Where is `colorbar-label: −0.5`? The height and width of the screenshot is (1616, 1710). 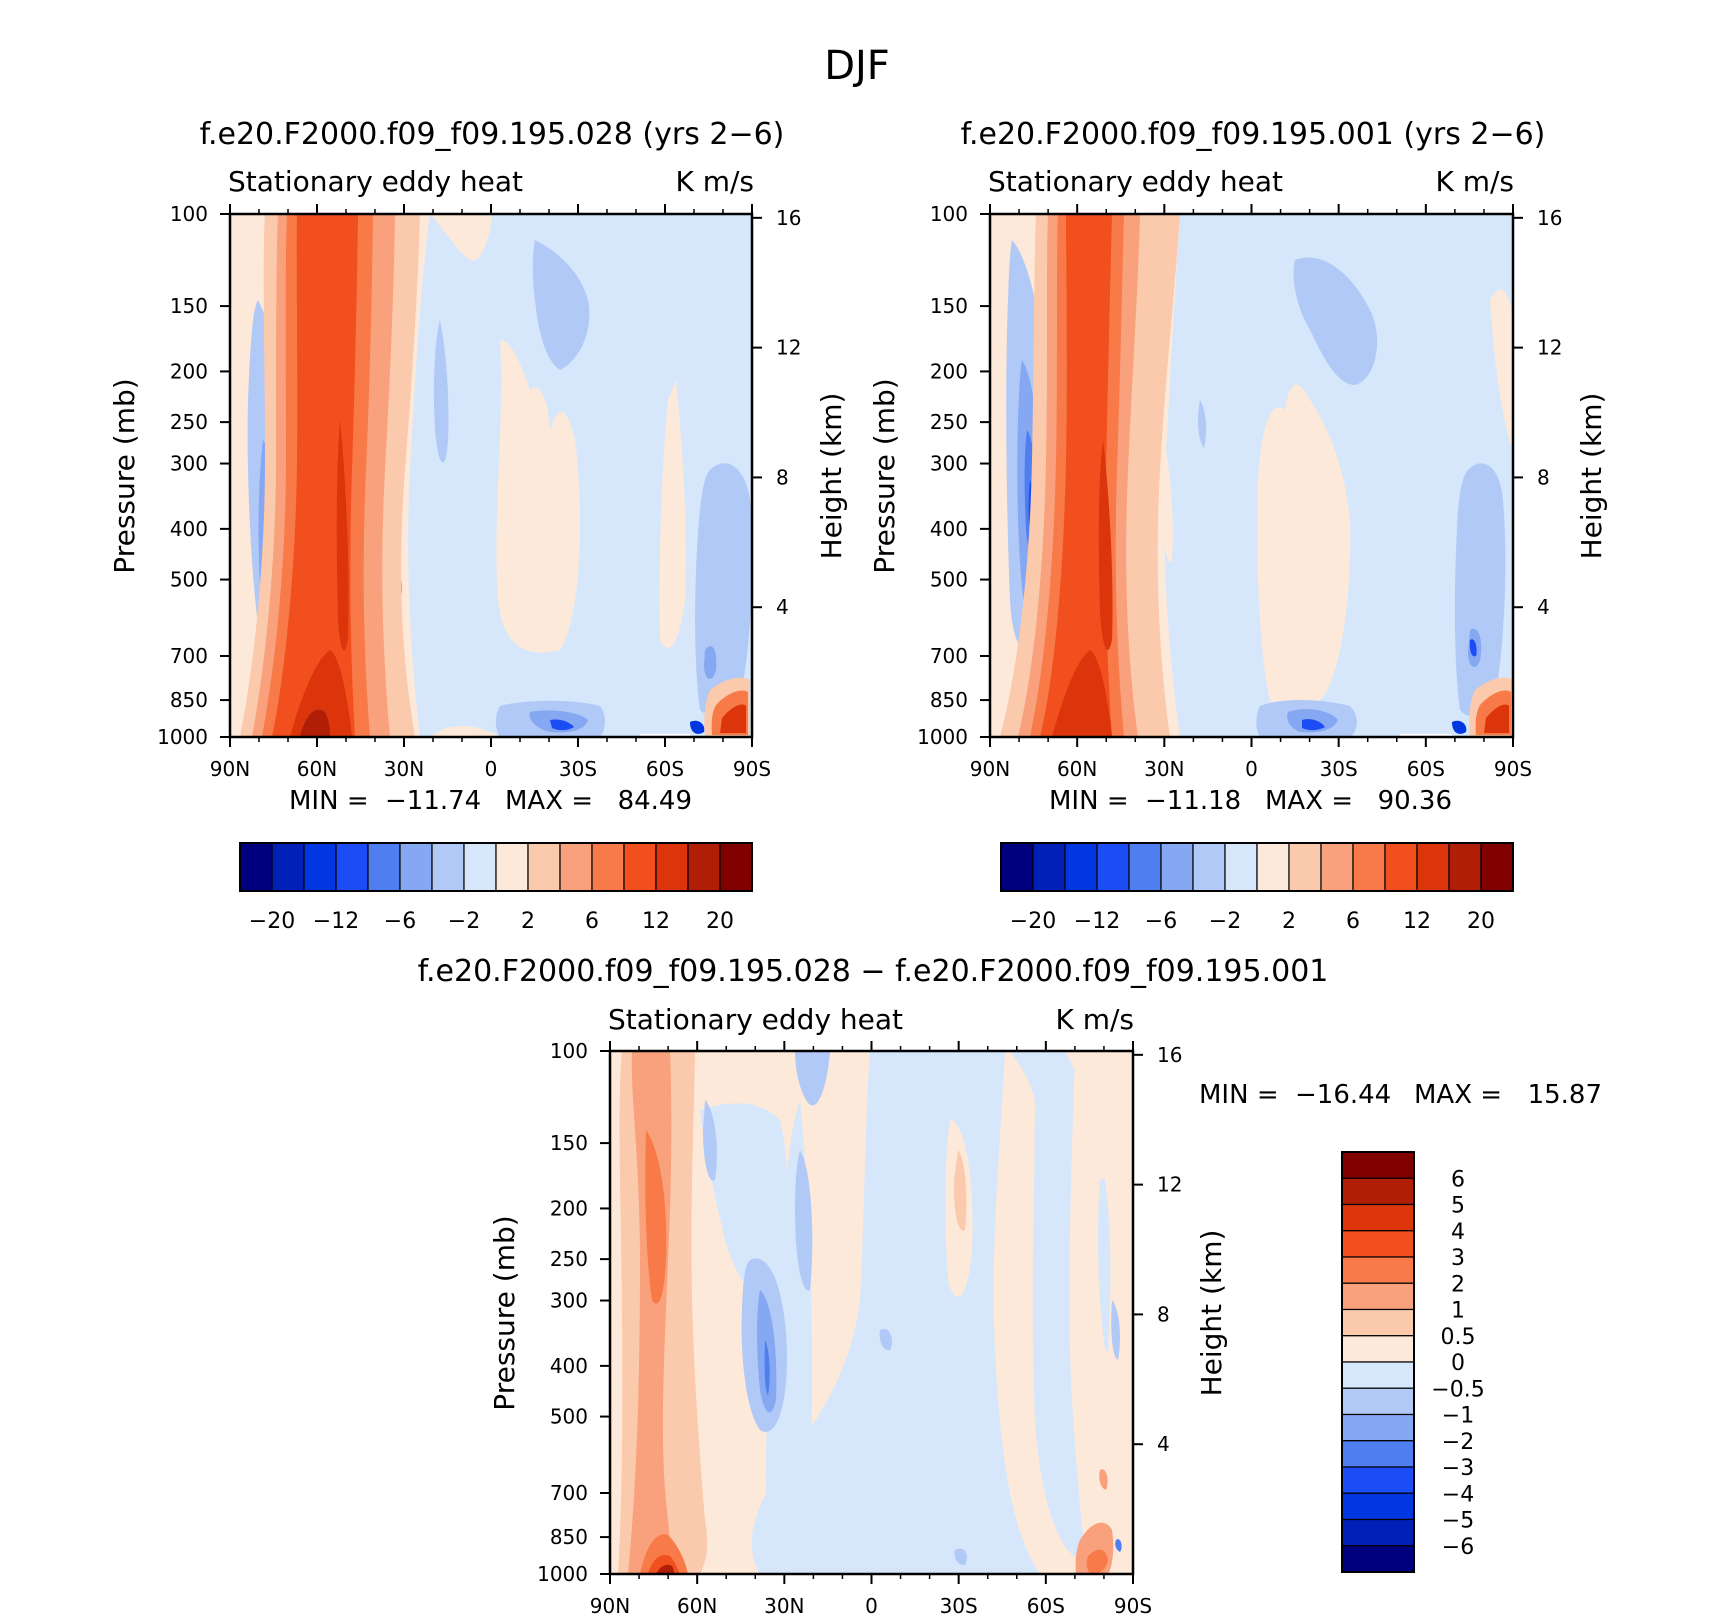
colorbar-label: −0.5 is located at coordinates (1457, 1389).